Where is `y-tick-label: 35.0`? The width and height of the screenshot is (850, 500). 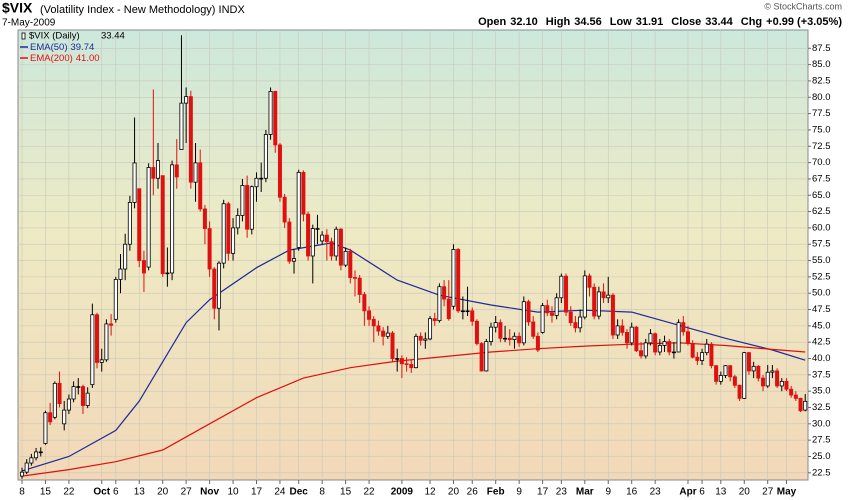
y-tick-label: 35.0 is located at coordinates (821, 391).